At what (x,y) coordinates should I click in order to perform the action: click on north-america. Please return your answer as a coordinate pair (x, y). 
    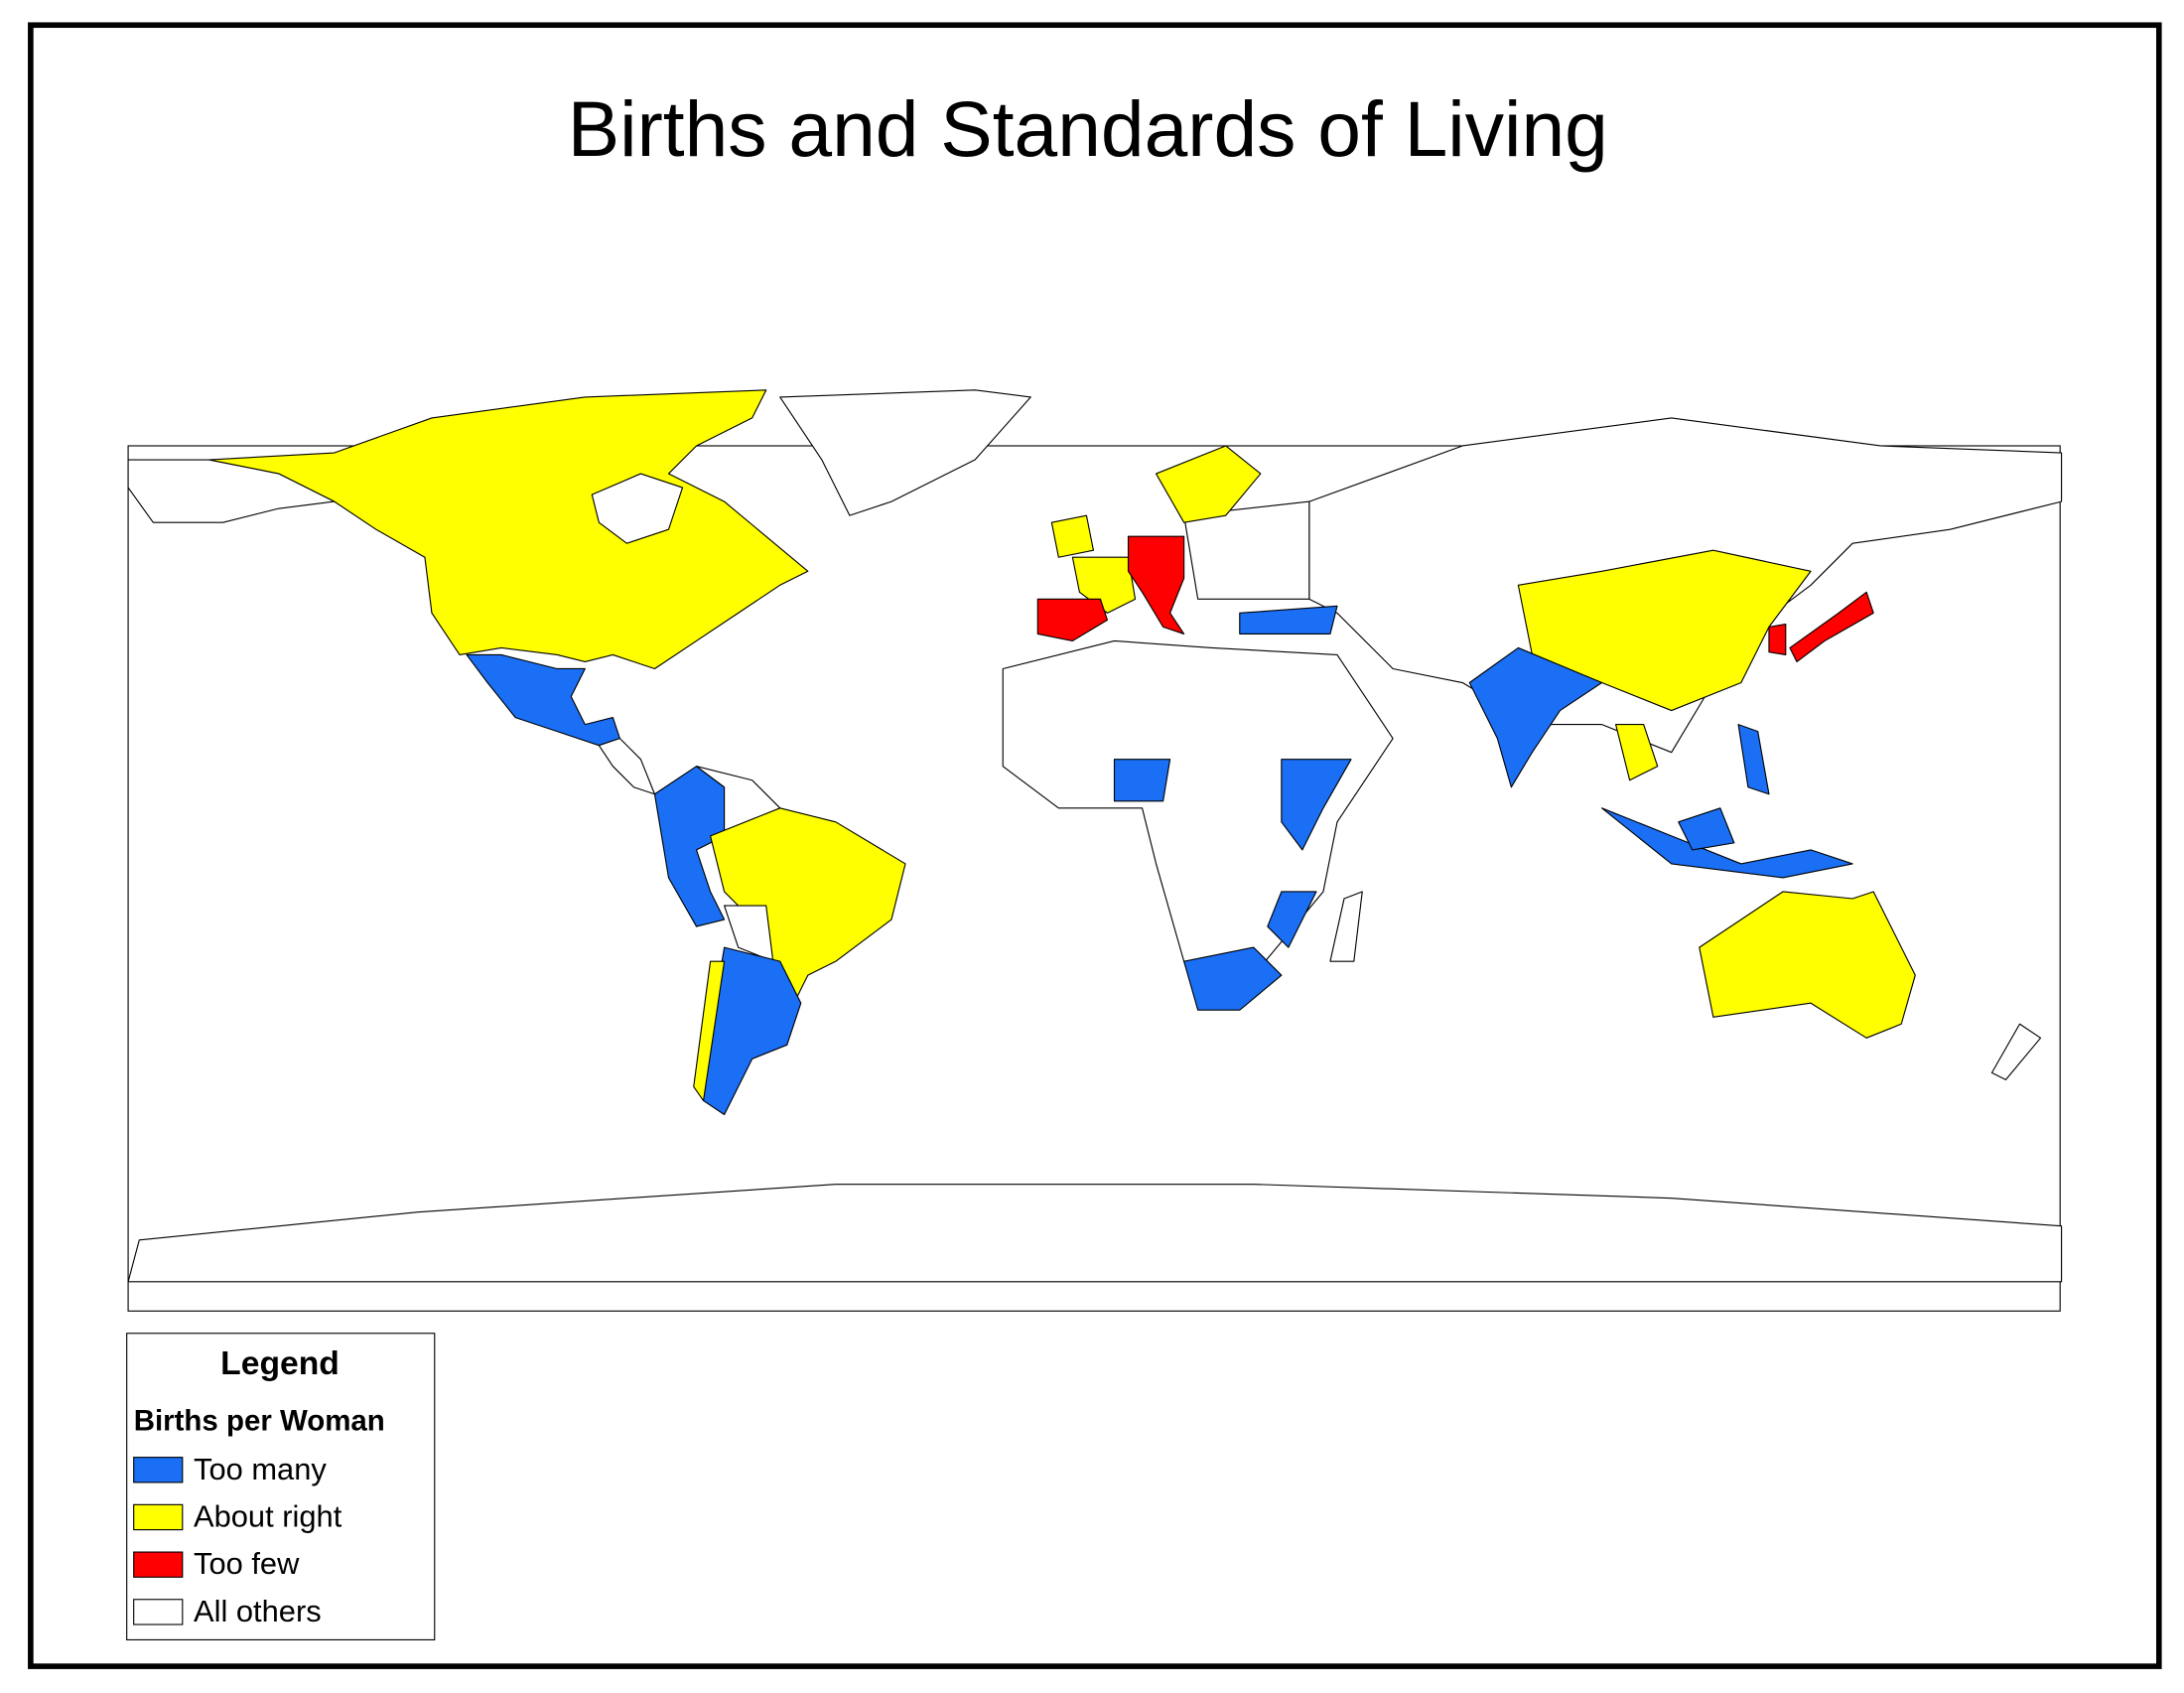
    Looking at the image, I should click on (508, 529).